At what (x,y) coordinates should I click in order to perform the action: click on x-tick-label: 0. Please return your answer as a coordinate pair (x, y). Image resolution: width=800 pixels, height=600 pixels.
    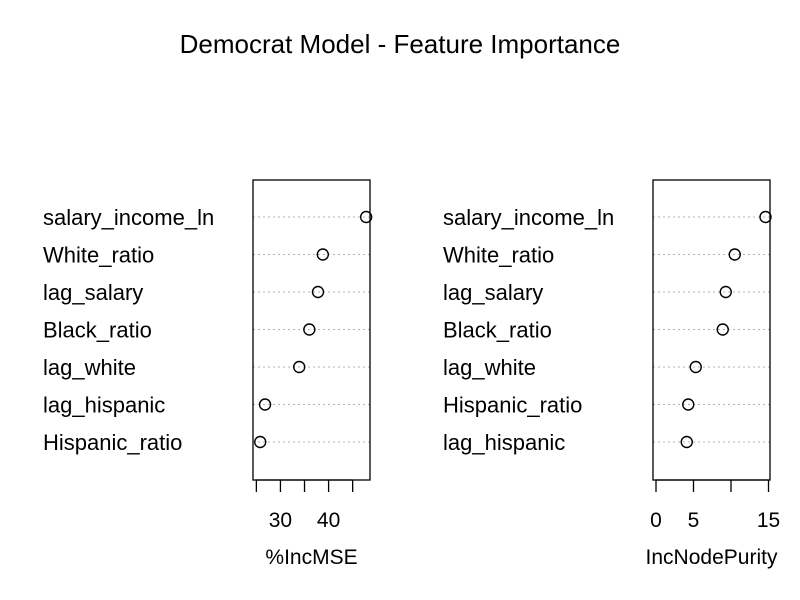
    Looking at the image, I should click on (656, 520).